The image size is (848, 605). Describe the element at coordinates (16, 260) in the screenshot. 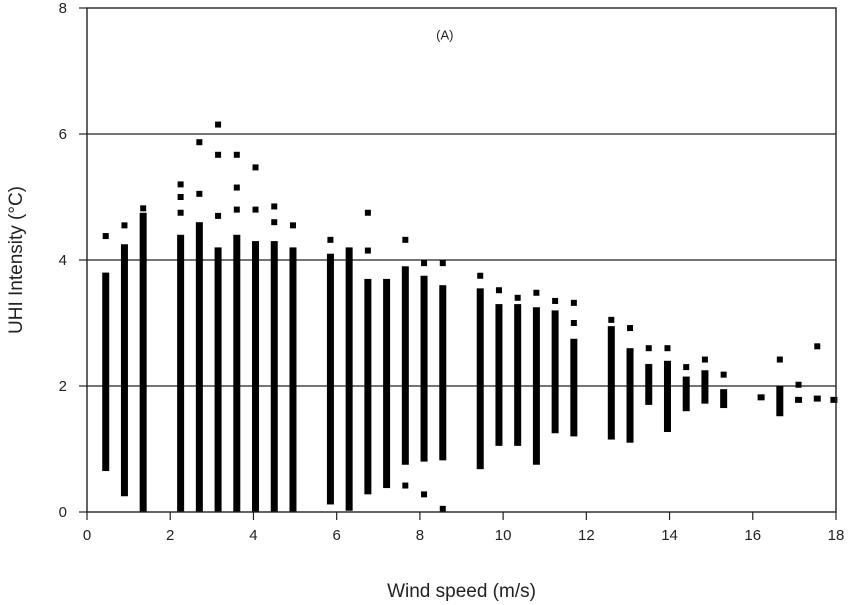

I see `y-axis-title: UHI Intensity (°C)` at that location.